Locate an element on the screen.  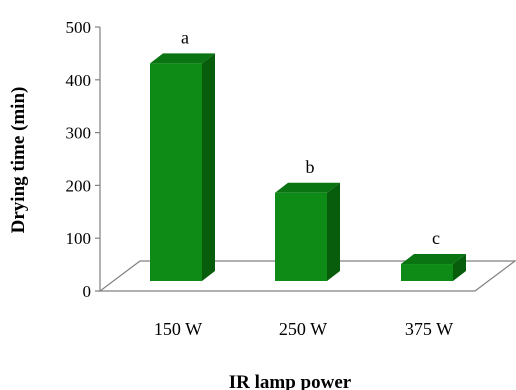
x-tick-label: 250 W is located at coordinates (303, 329).